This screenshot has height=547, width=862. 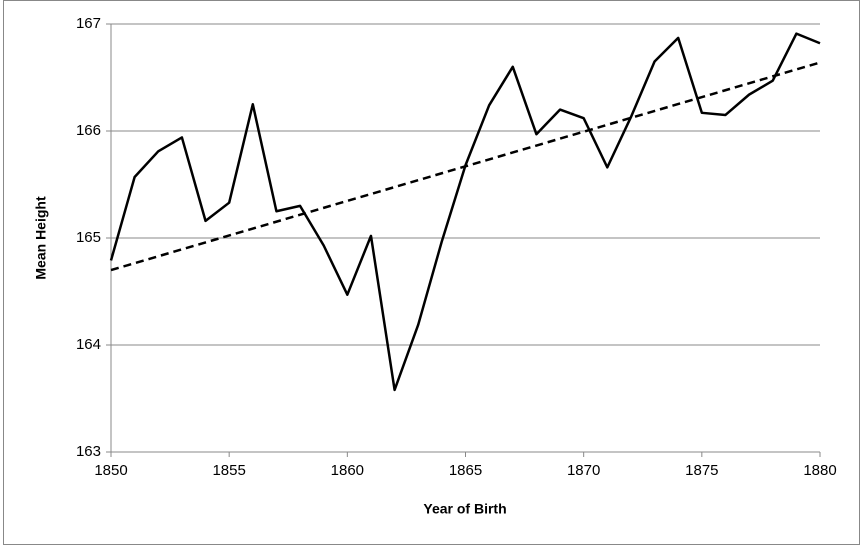 I want to click on y-tick-label: 164, so click(x=88, y=344).